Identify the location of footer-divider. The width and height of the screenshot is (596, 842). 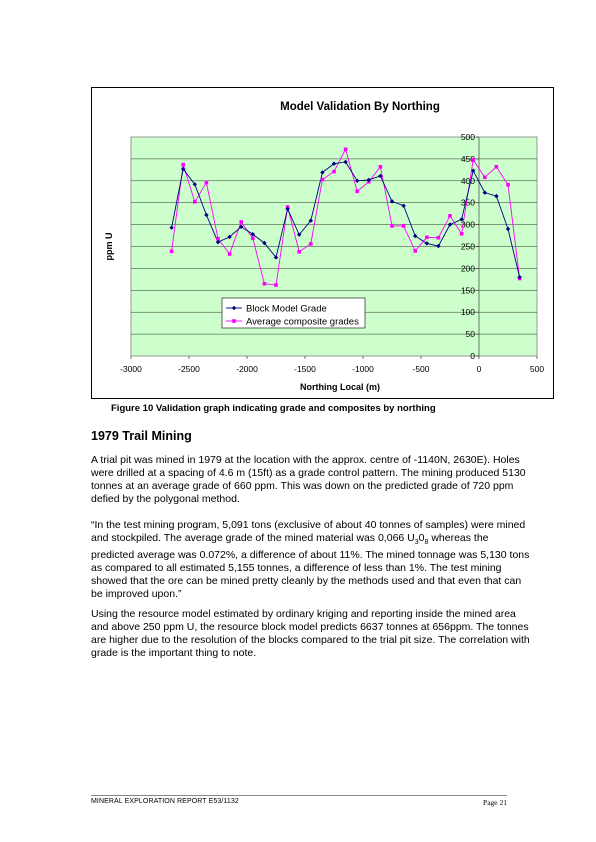
(299, 795).